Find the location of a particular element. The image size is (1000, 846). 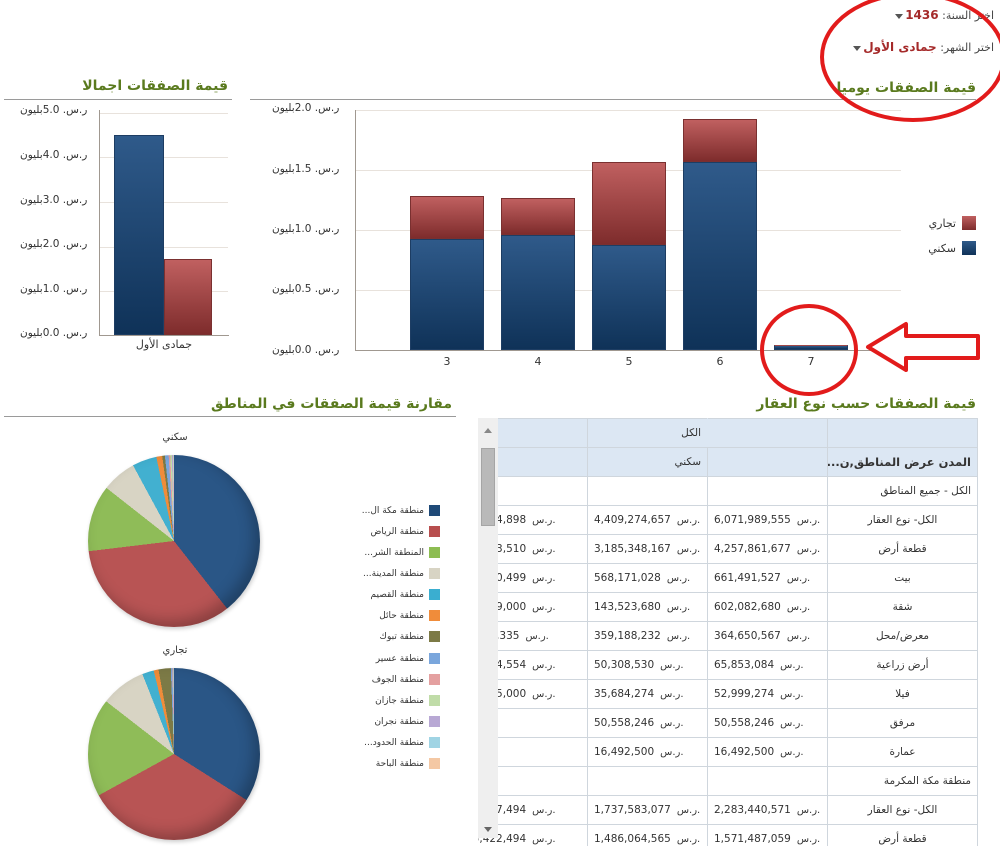

scroll-down-icon is located at coordinates (488, 829).